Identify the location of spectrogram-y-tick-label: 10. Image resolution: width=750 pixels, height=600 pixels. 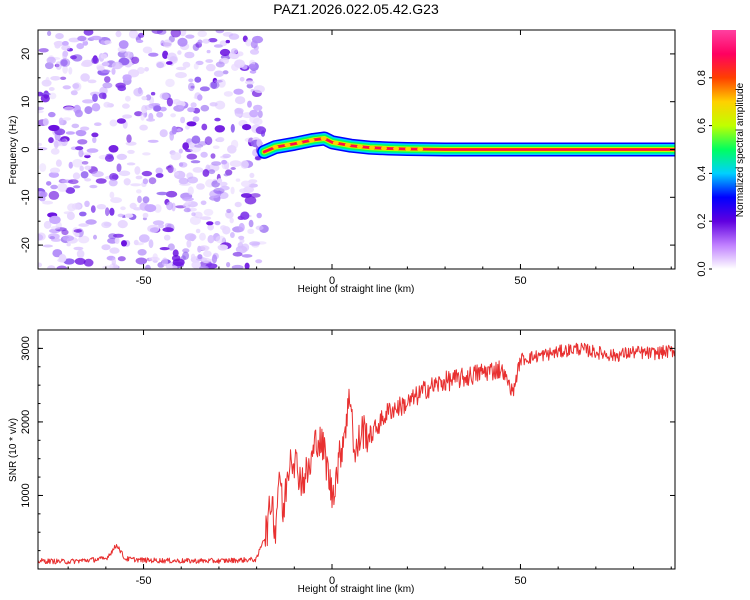
(26, 102).